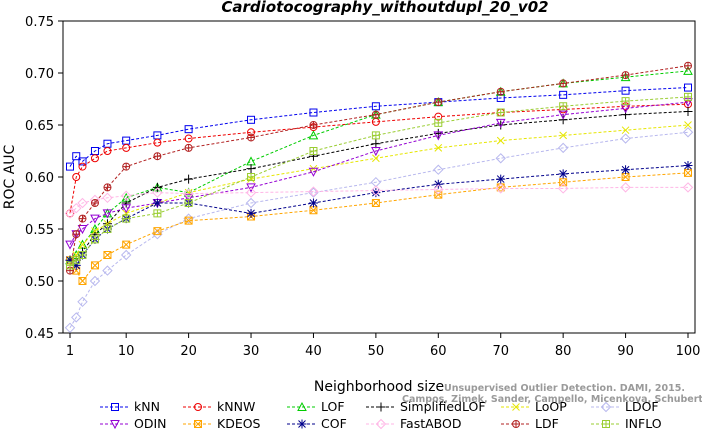  Describe the element at coordinates (643, 423) in the screenshot. I see `legend-label-inflo: INFLO` at that location.